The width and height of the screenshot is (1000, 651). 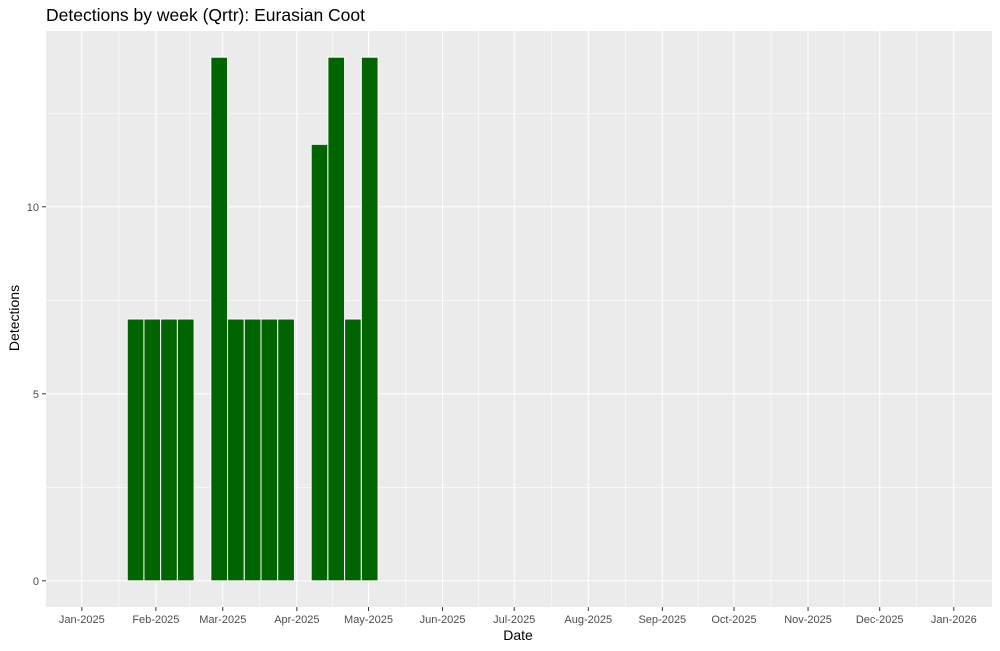 I want to click on x-tick-label: May-2025, so click(x=368, y=620).